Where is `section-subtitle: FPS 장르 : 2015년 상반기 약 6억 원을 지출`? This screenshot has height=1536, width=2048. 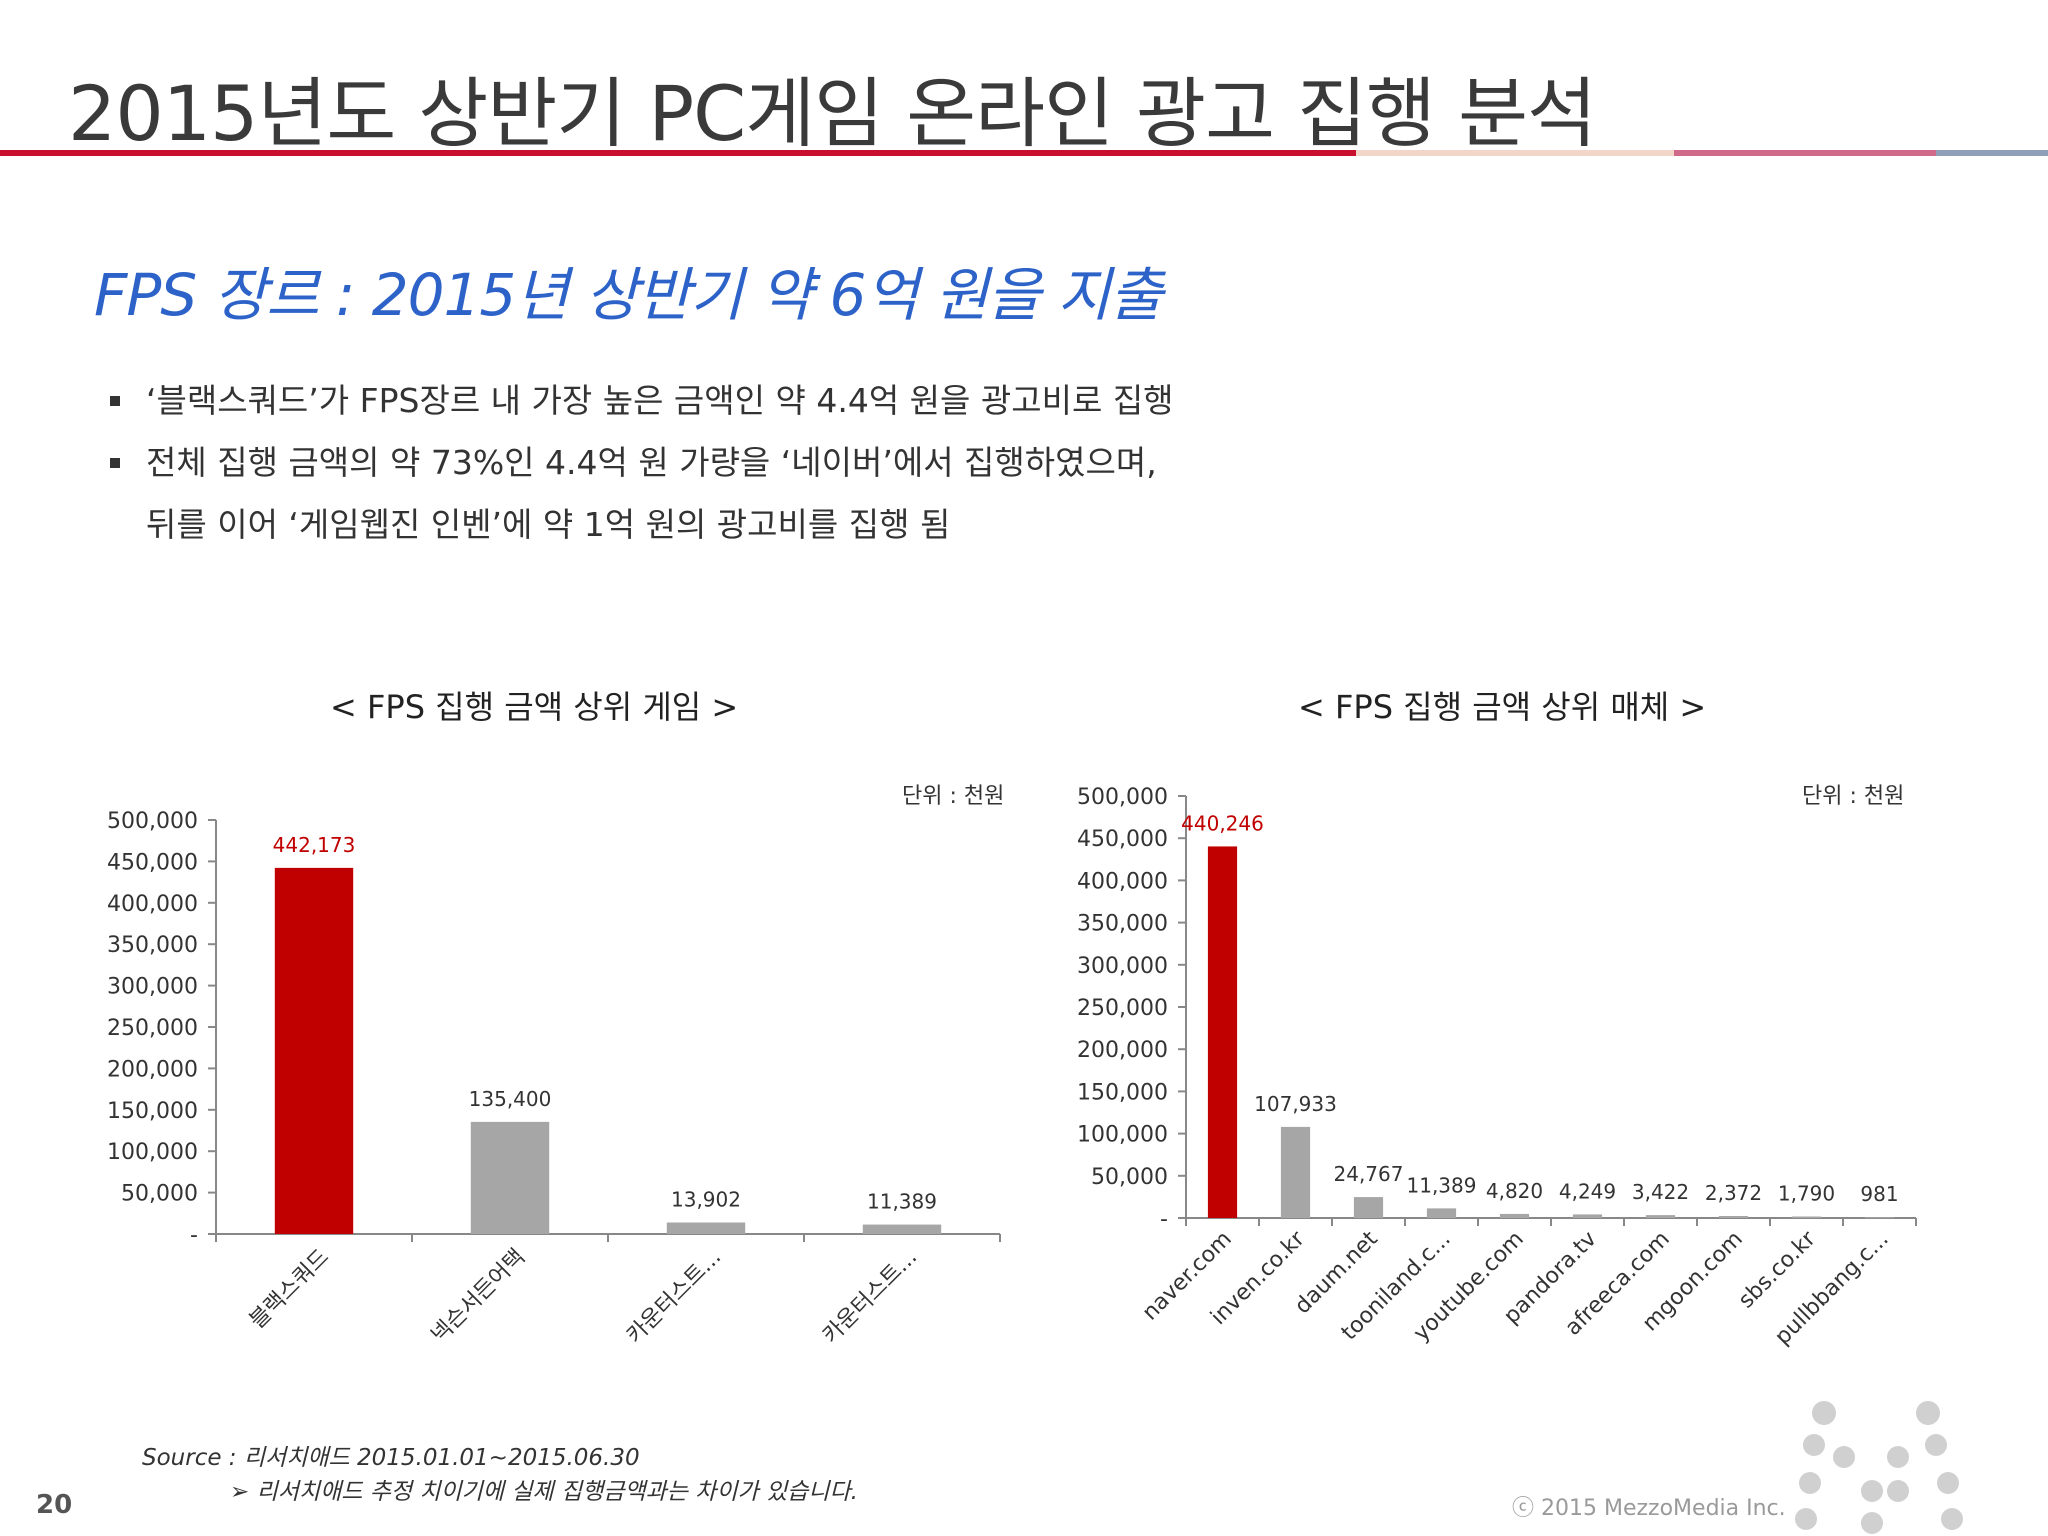
section-subtitle: FPS 장르 : 2015년 상반기 약 6억 원을 지출 is located at coordinates (628, 295).